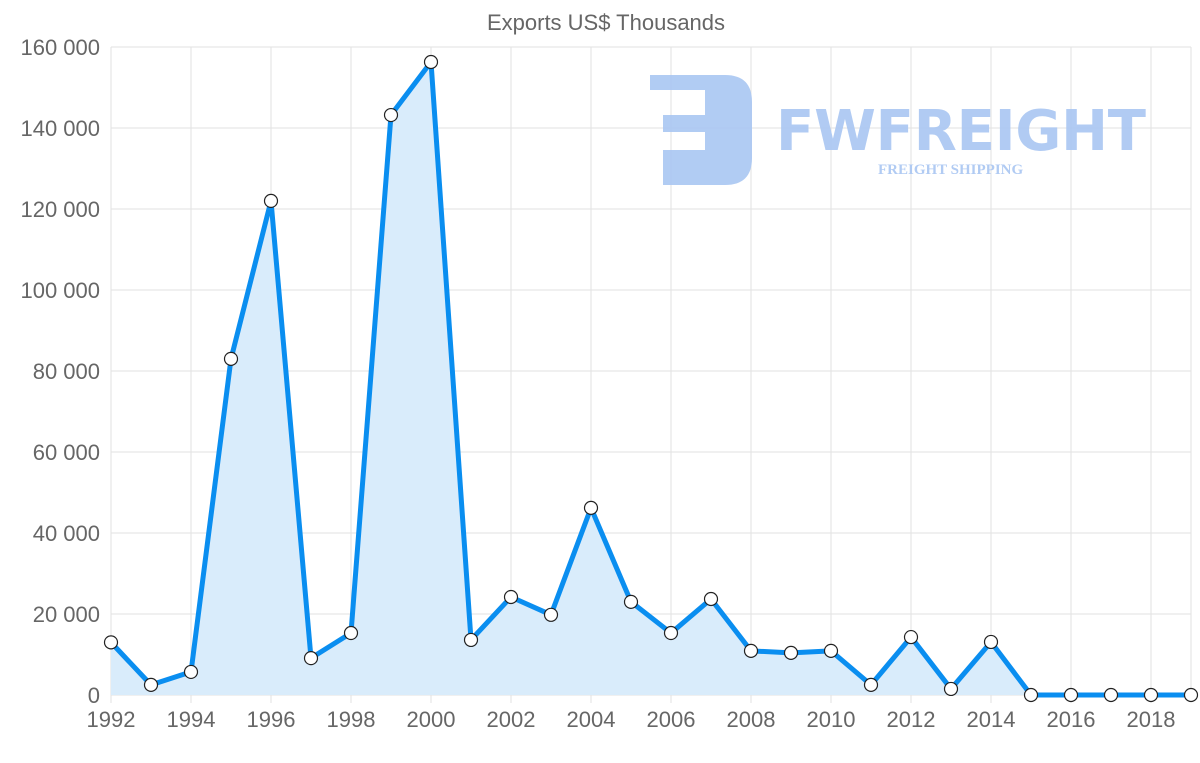 The width and height of the screenshot is (1200, 763). I want to click on x-tick-label: 2002, so click(511, 719).